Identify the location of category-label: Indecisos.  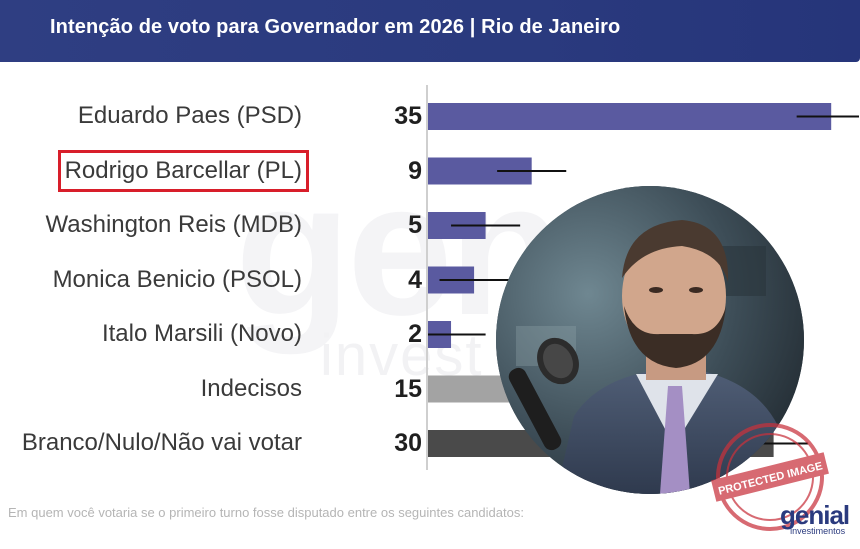
(251, 388).